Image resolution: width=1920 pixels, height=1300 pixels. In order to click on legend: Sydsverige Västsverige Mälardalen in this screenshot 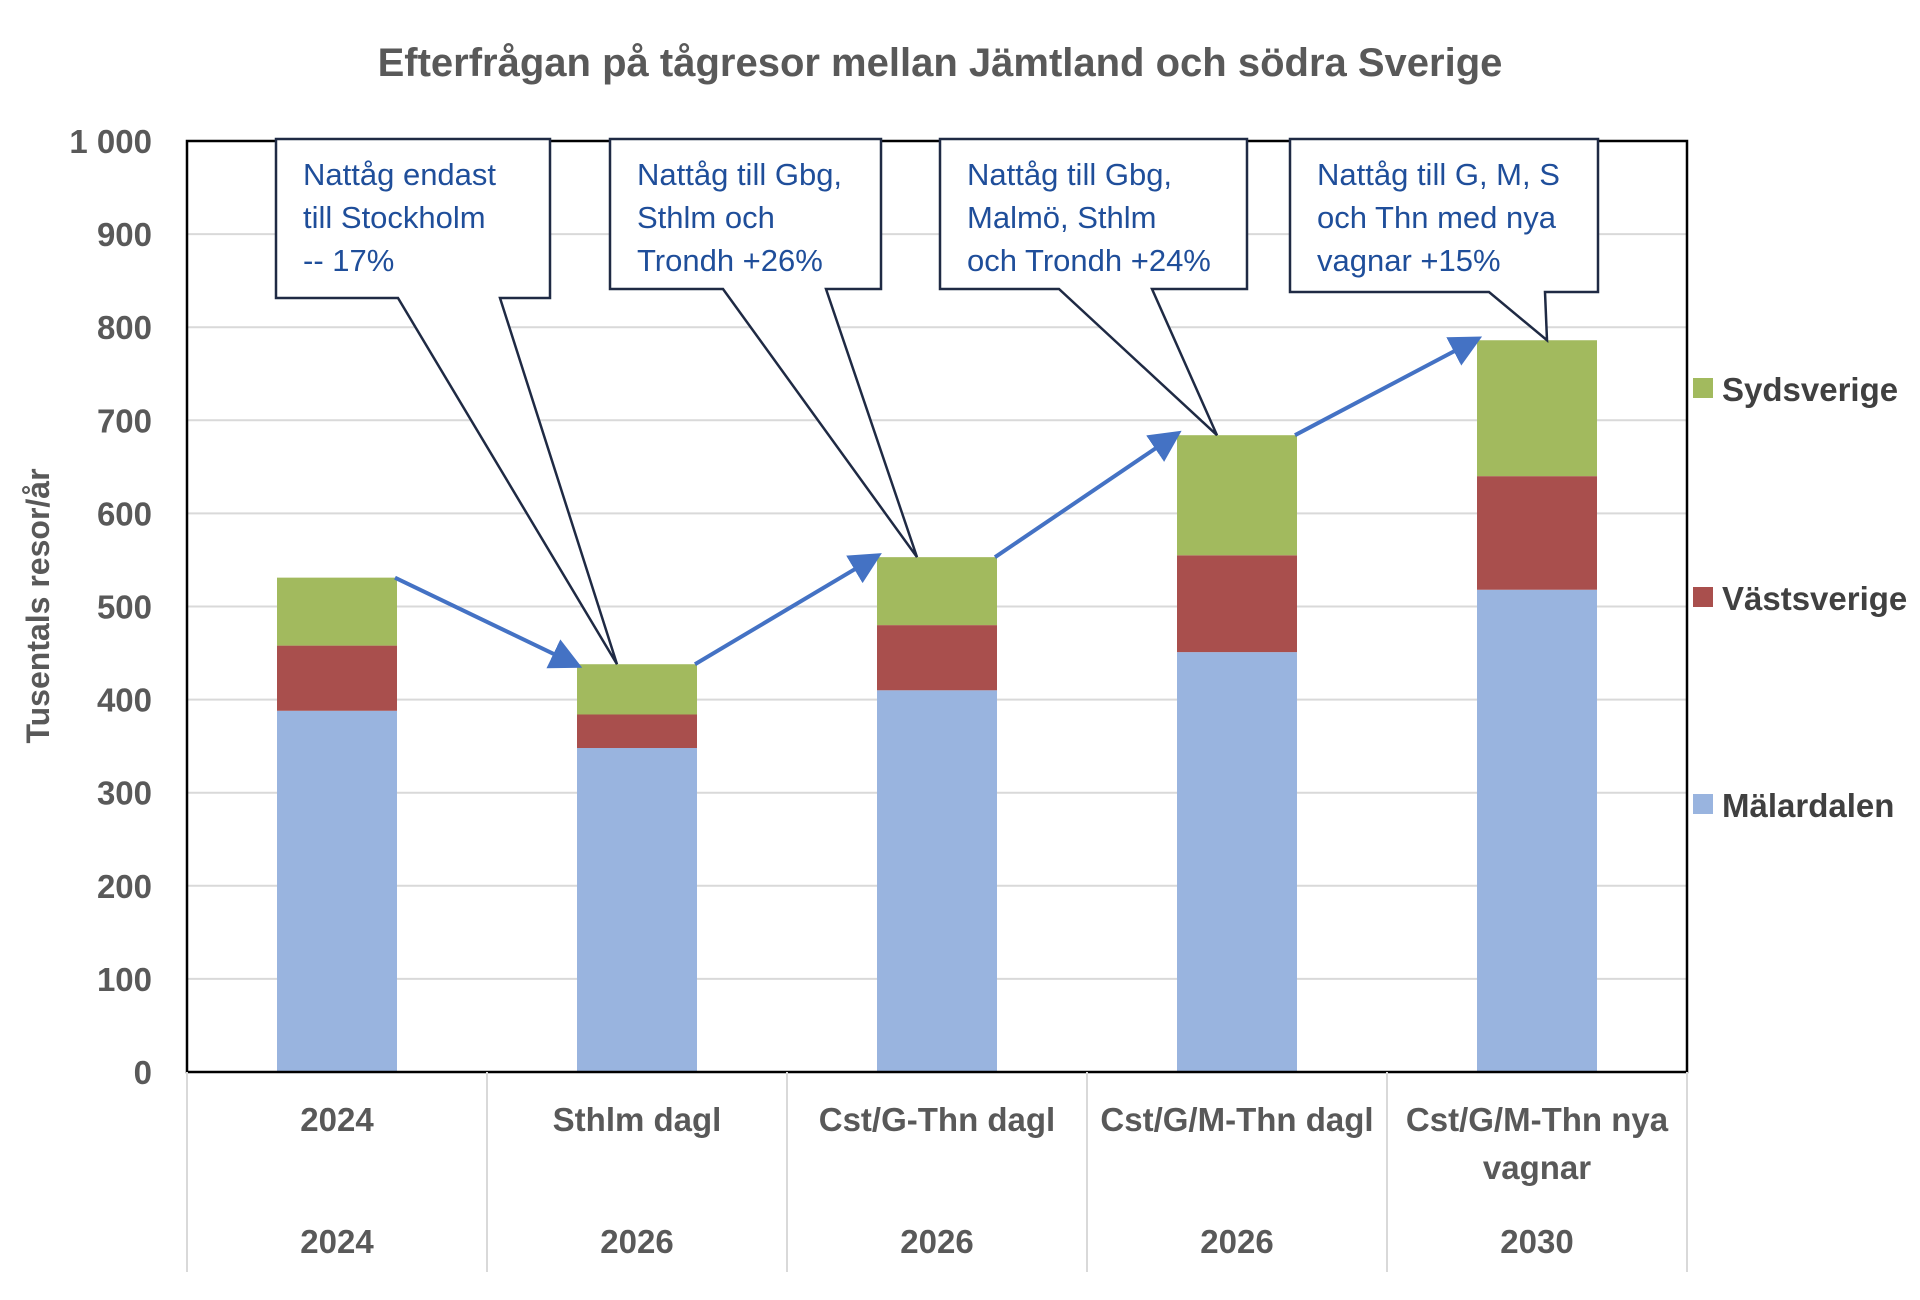, I will do `click(1800, 597)`.